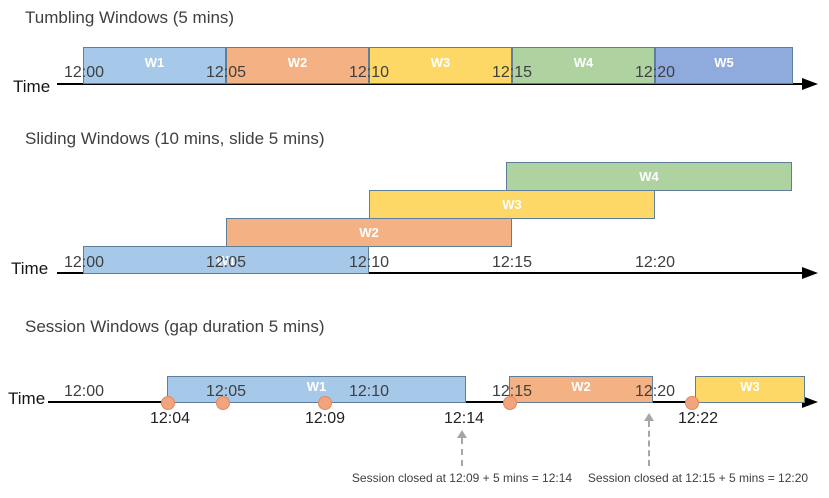  What do you see at coordinates (130, 17) in the screenshot?
I see `section-title: Tumbling Windows (5 mins)` at bounding box center [130, 17].